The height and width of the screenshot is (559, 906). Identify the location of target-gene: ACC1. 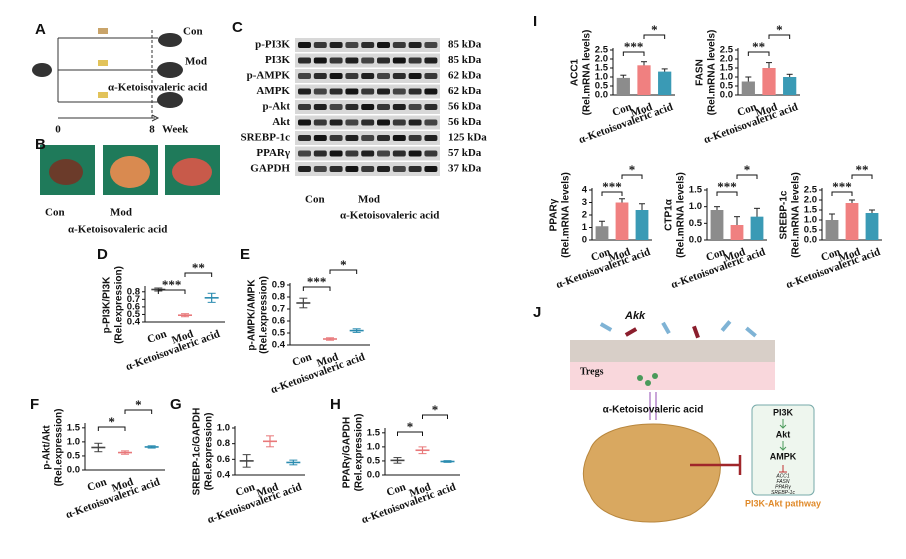
(782, 476).